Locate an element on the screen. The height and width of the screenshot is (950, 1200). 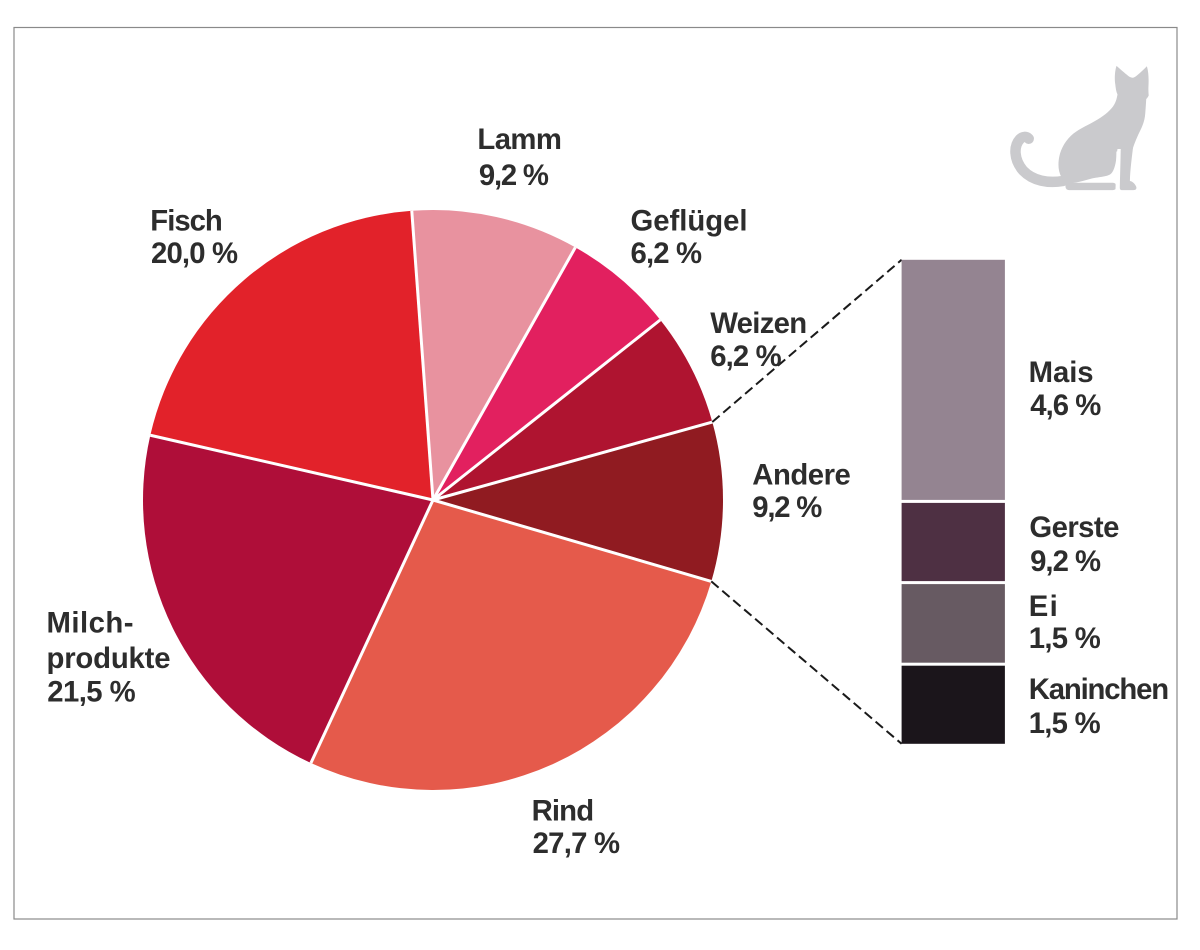
svg-text: Fisch is located at coordinates (186, 220).